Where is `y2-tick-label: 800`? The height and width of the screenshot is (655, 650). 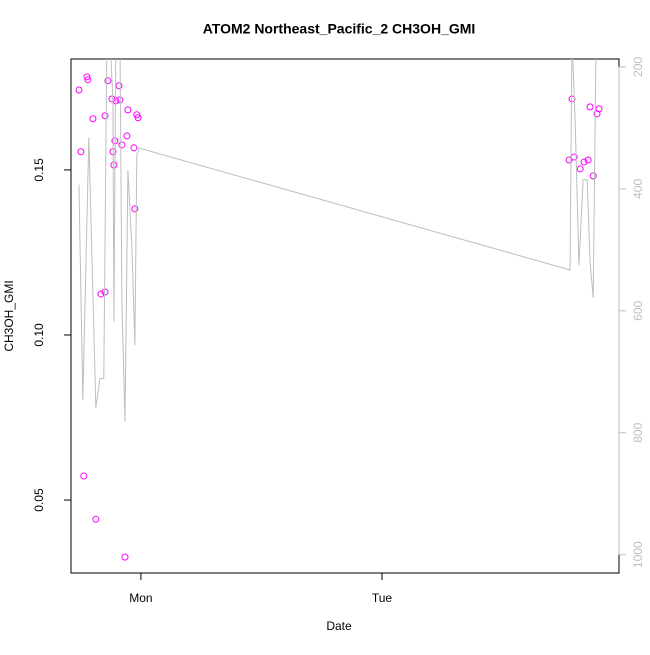 y2-tick-label: 800 is located at coordinates (638, 432).